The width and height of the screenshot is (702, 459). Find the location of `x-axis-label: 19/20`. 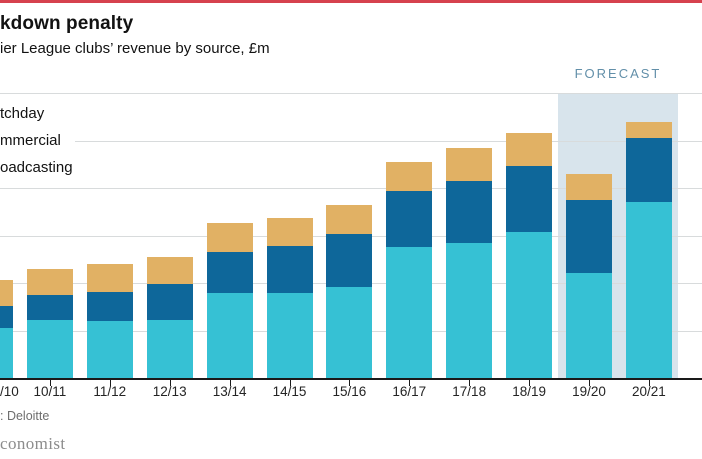

x-axis-label: 19/20 is located at coordinates (589, 391).